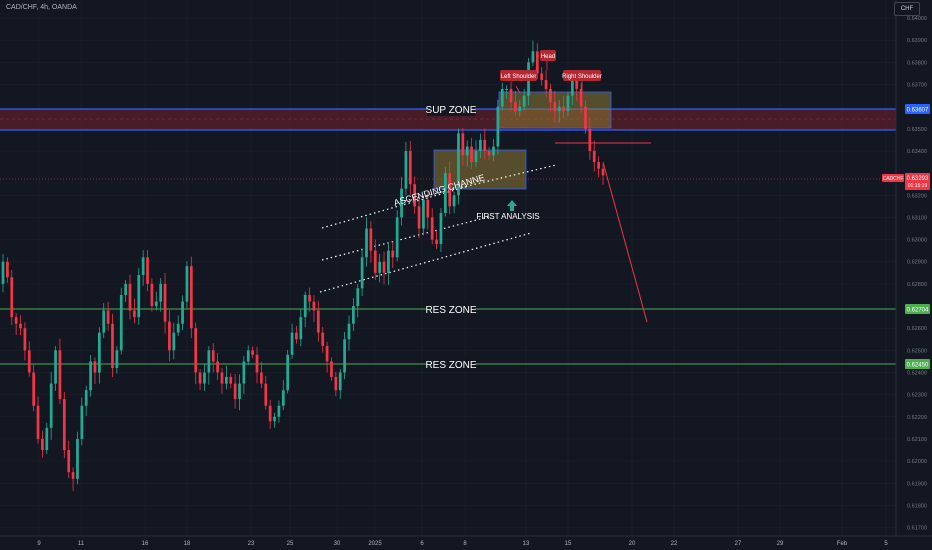 The width and height of the screenshot is (932, 550). I want to click on currency-button: CHF, so click(907, 9).